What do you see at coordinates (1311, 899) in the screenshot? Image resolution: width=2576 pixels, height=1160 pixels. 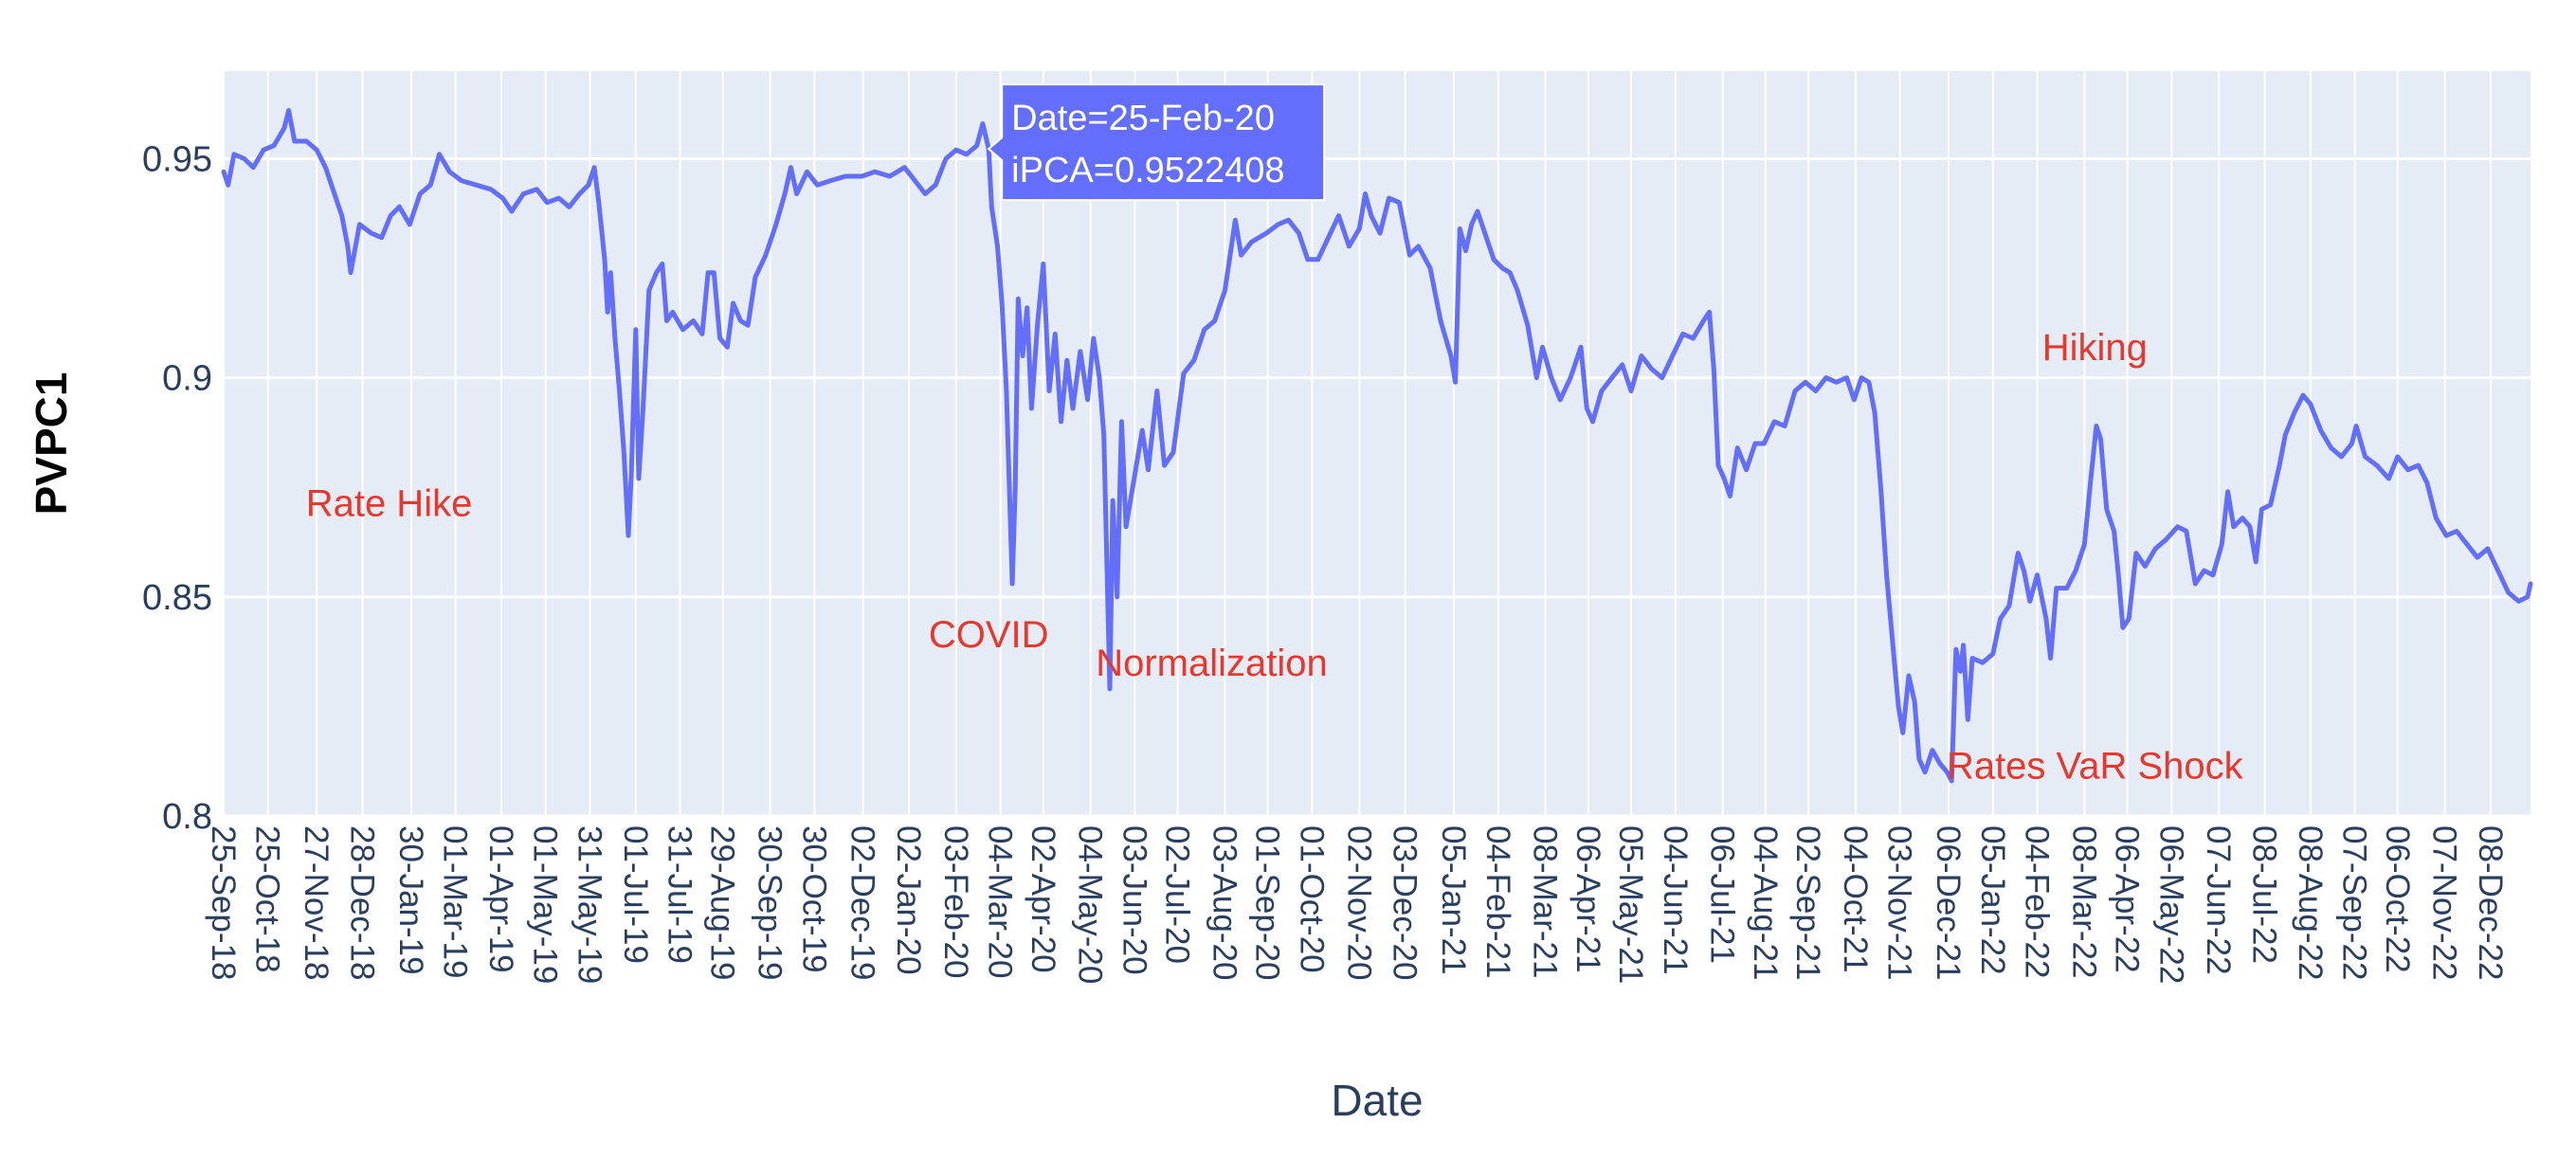 I see `x-tick-label: 01-Oct-20` at bounding box center [1311, 899].